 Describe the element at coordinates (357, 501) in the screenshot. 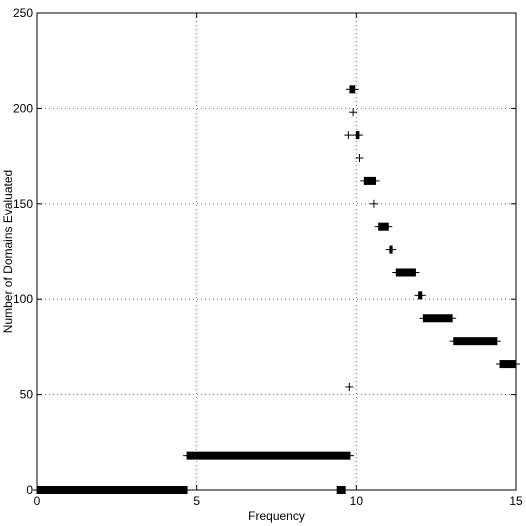

I see `x-tick-label: 10` at that location.